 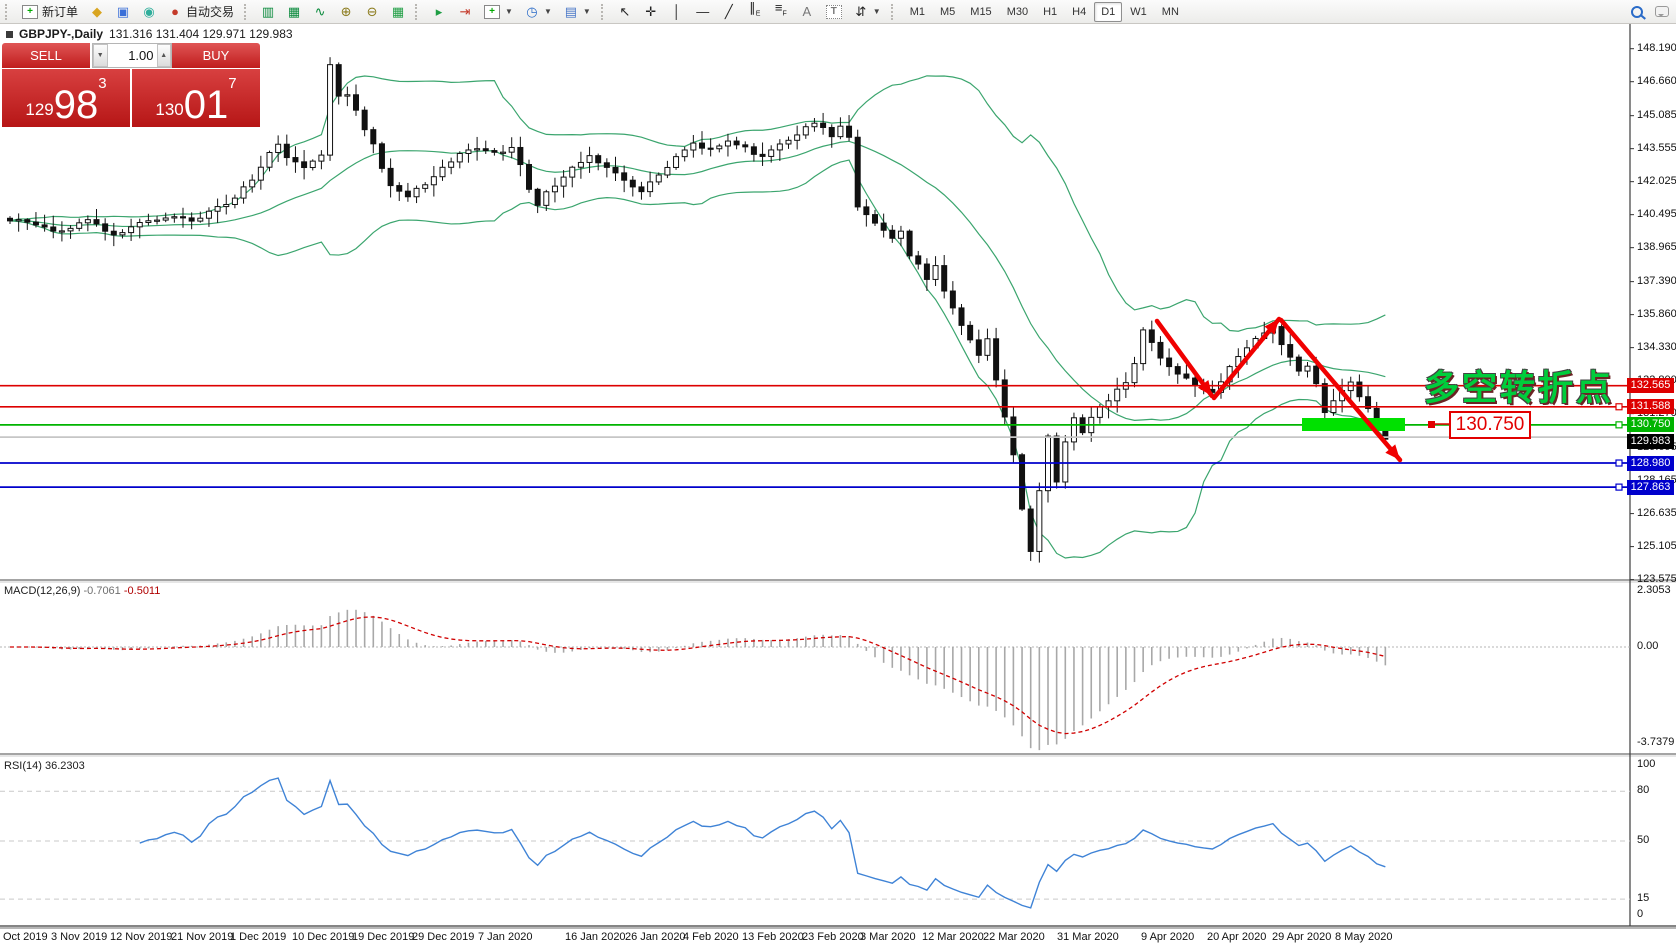 I want to click on price-line-label: 129.983, so click(x=1650, y=441).